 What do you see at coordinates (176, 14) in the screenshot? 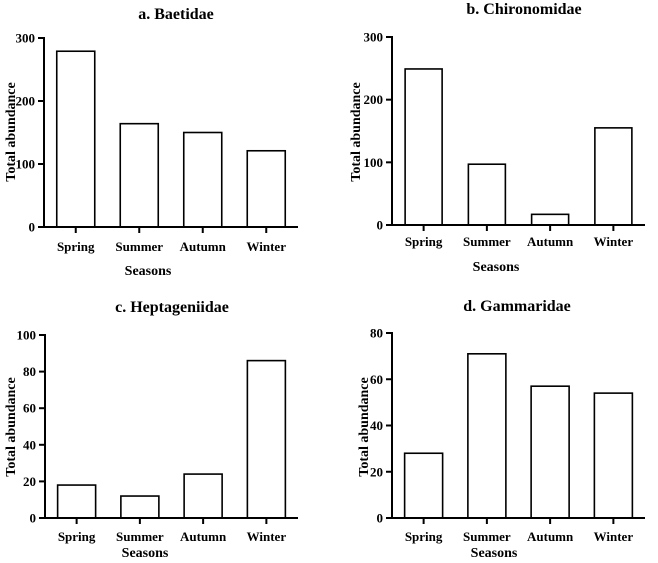
I see `chart-title: a. Baetidae` at bounding box center [176, 14].